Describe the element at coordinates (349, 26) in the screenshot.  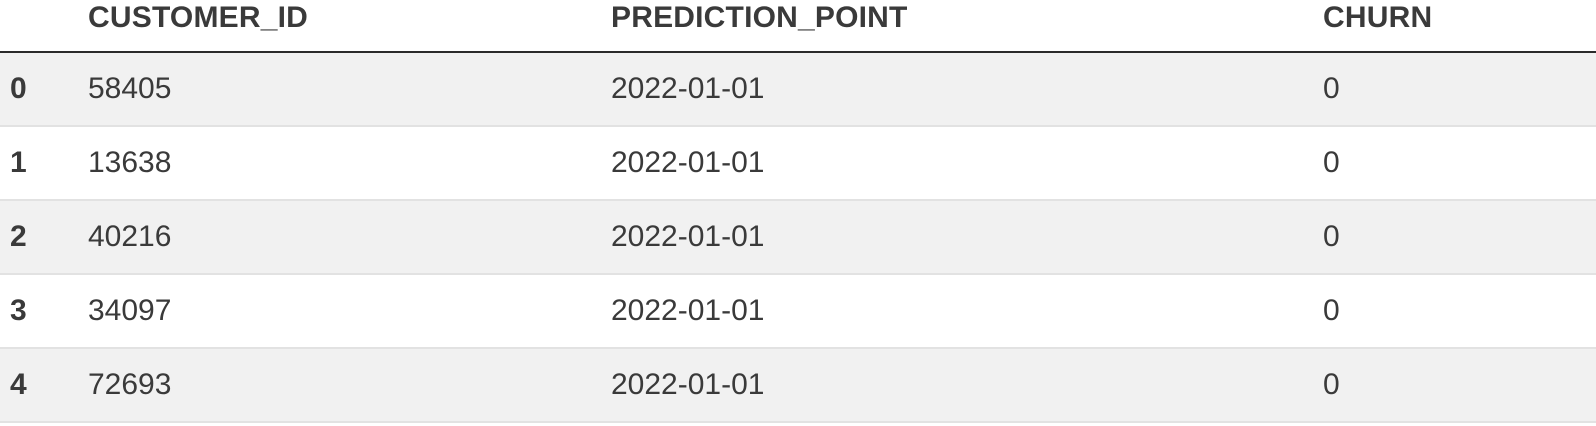
I see `column-header-customer-id: CUSTOMER_ID` at that location.